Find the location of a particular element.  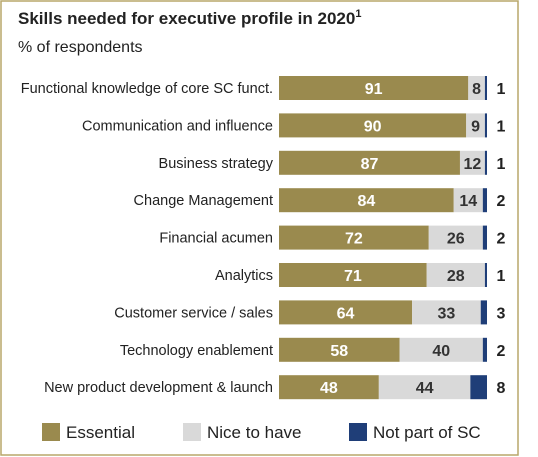

data-label-nice-to-have: 8 is located at coordinates (476, 89).